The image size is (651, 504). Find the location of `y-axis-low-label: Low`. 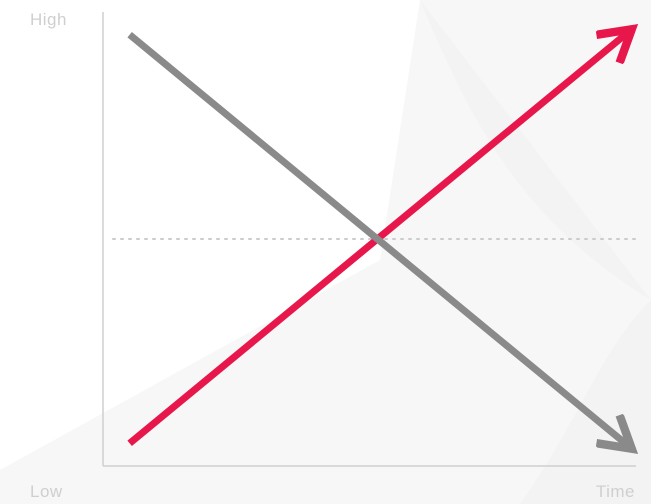

y-axis-low-label: Low is located at coordinates (46, 491).